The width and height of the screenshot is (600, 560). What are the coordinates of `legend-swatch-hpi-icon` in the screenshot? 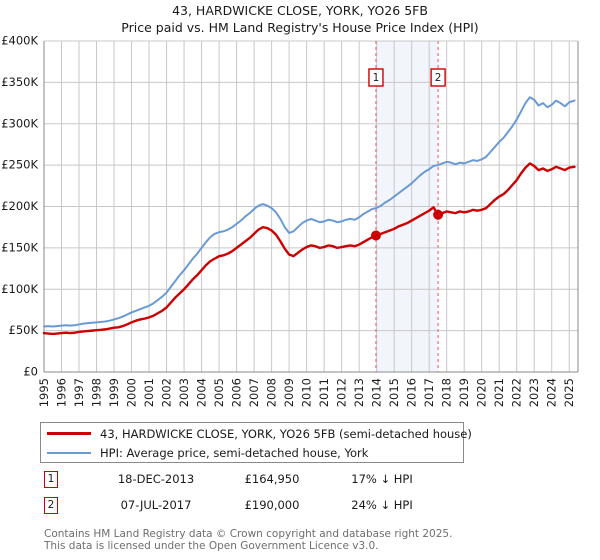 It's located at (69, 452).